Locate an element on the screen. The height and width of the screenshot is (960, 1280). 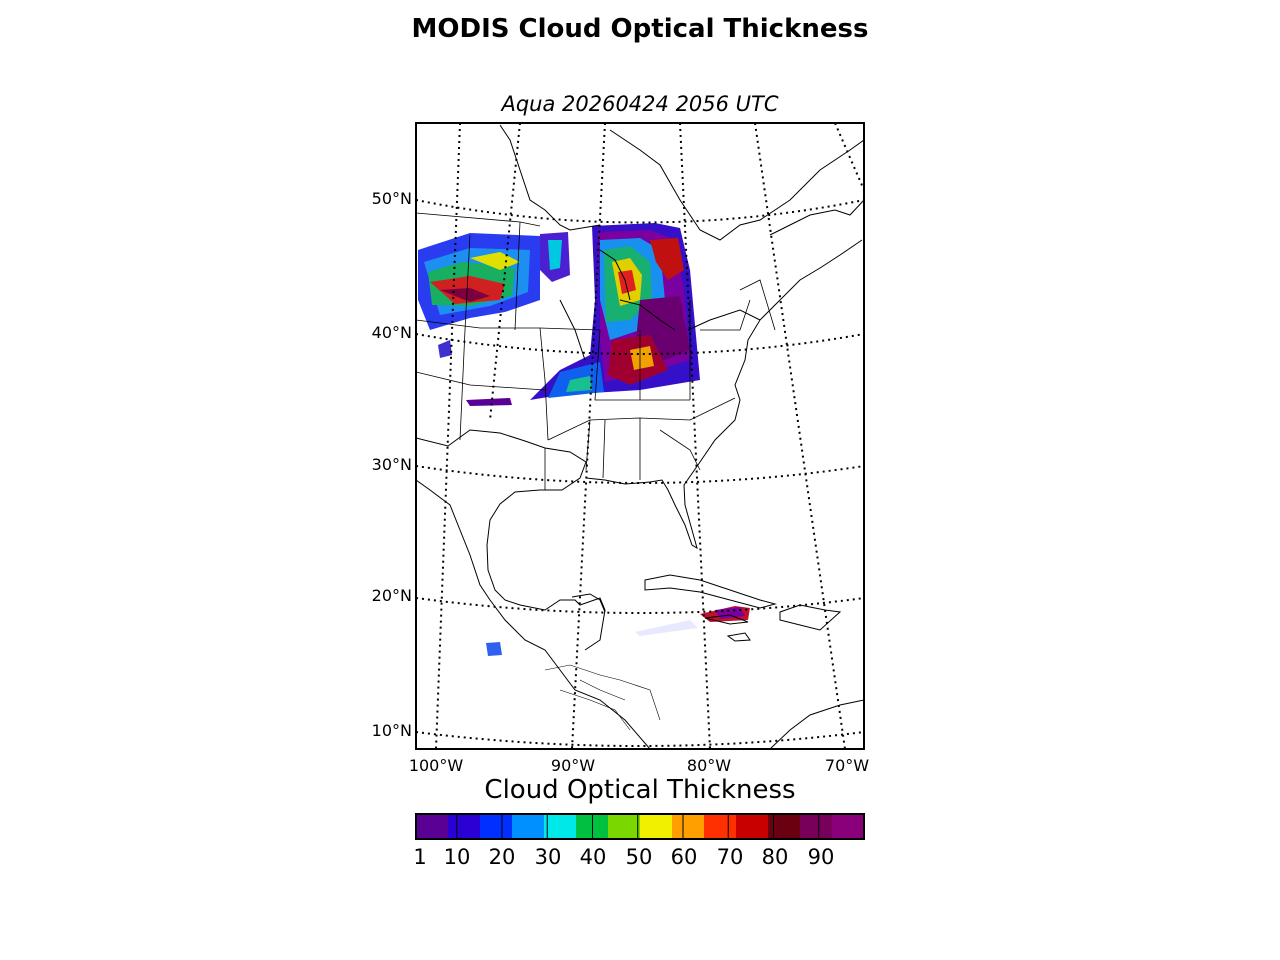
lon-label-90w: 90°W is located at coordinates (573, 765).